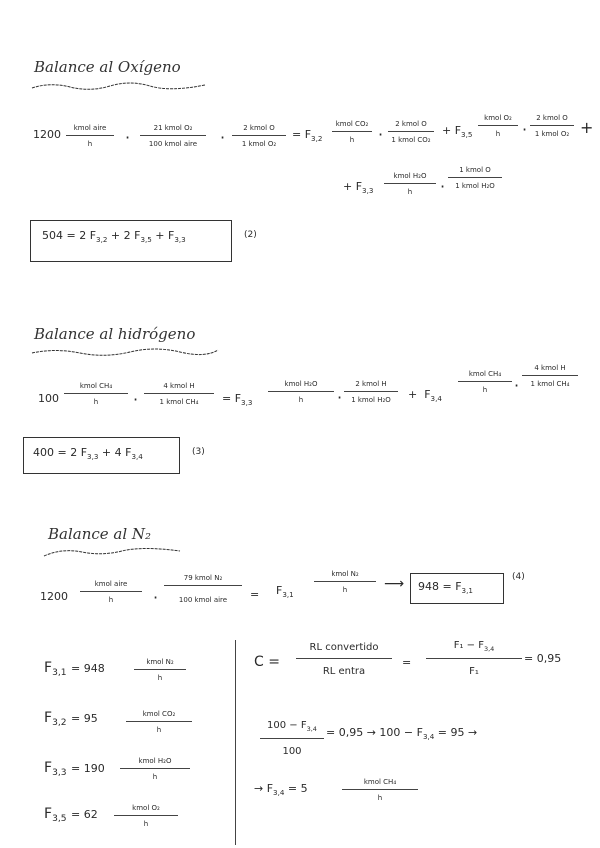 Image resolution: width=600 pixels, height=848 pixels. Describe the element at coordinates (173, 130) in the screenshot. I see `numerator: 21 kmol O₂` at that location.